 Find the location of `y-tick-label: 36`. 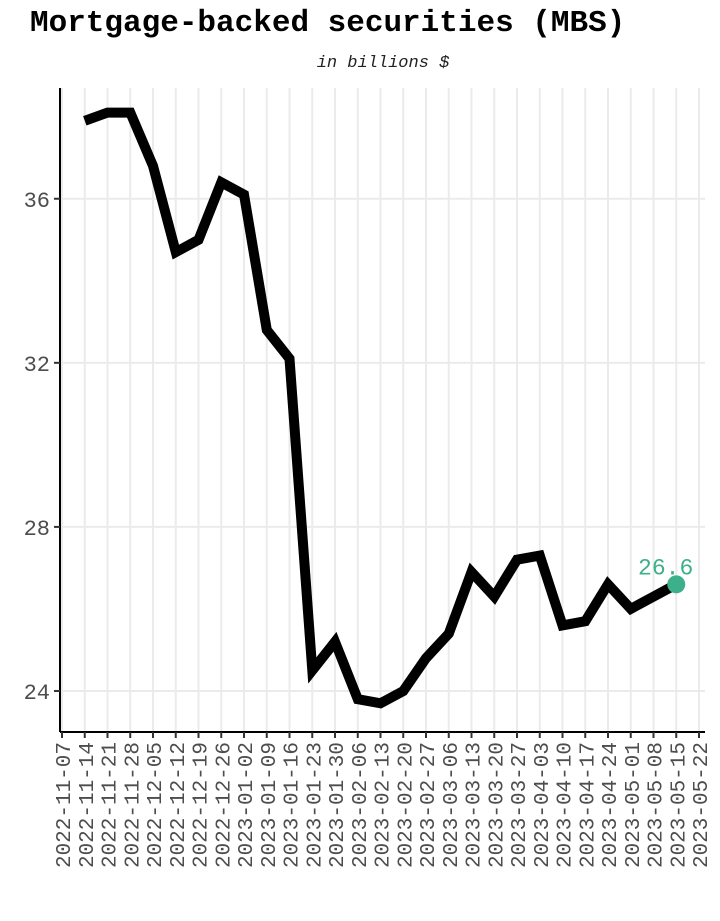

y-tick-label: 36 is located at coordinates (37, 201).